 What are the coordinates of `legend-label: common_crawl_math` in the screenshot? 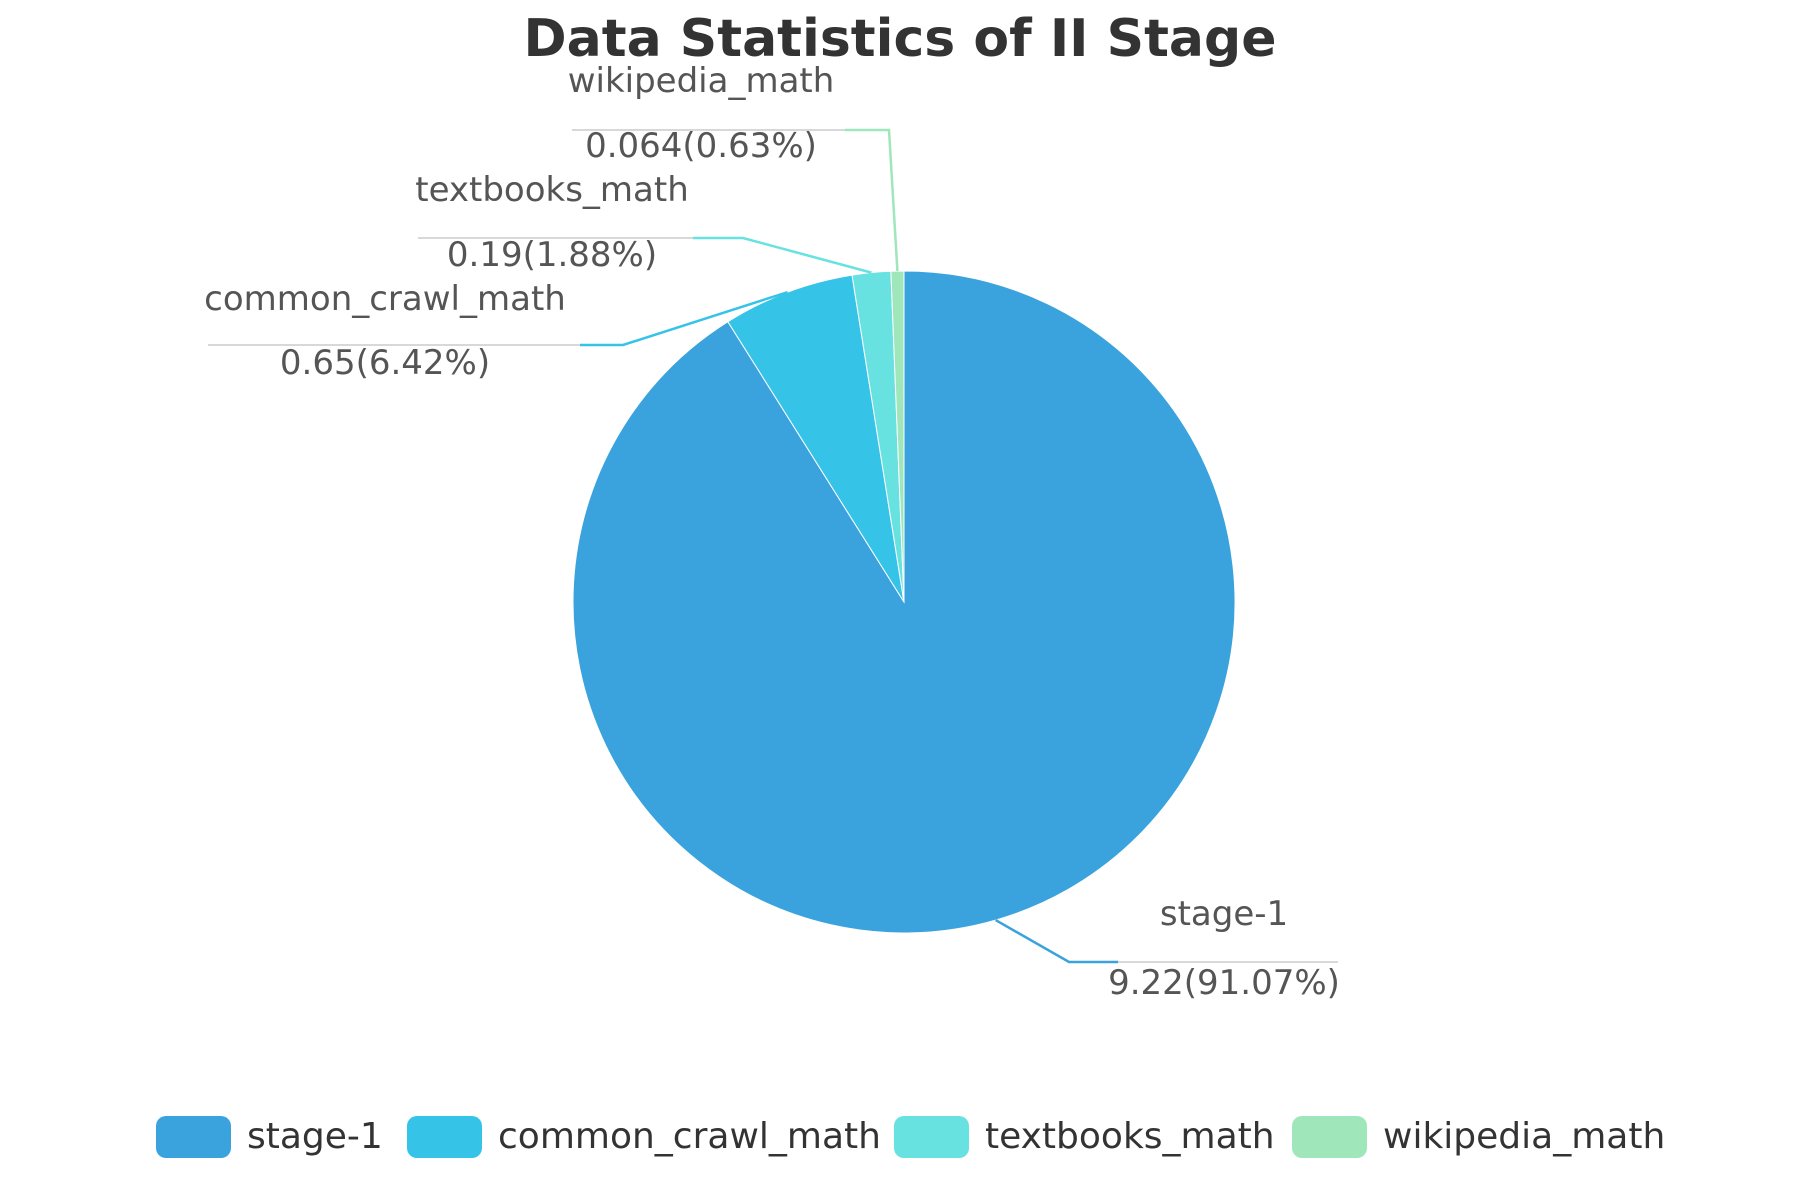 It's located at (689, 1136).